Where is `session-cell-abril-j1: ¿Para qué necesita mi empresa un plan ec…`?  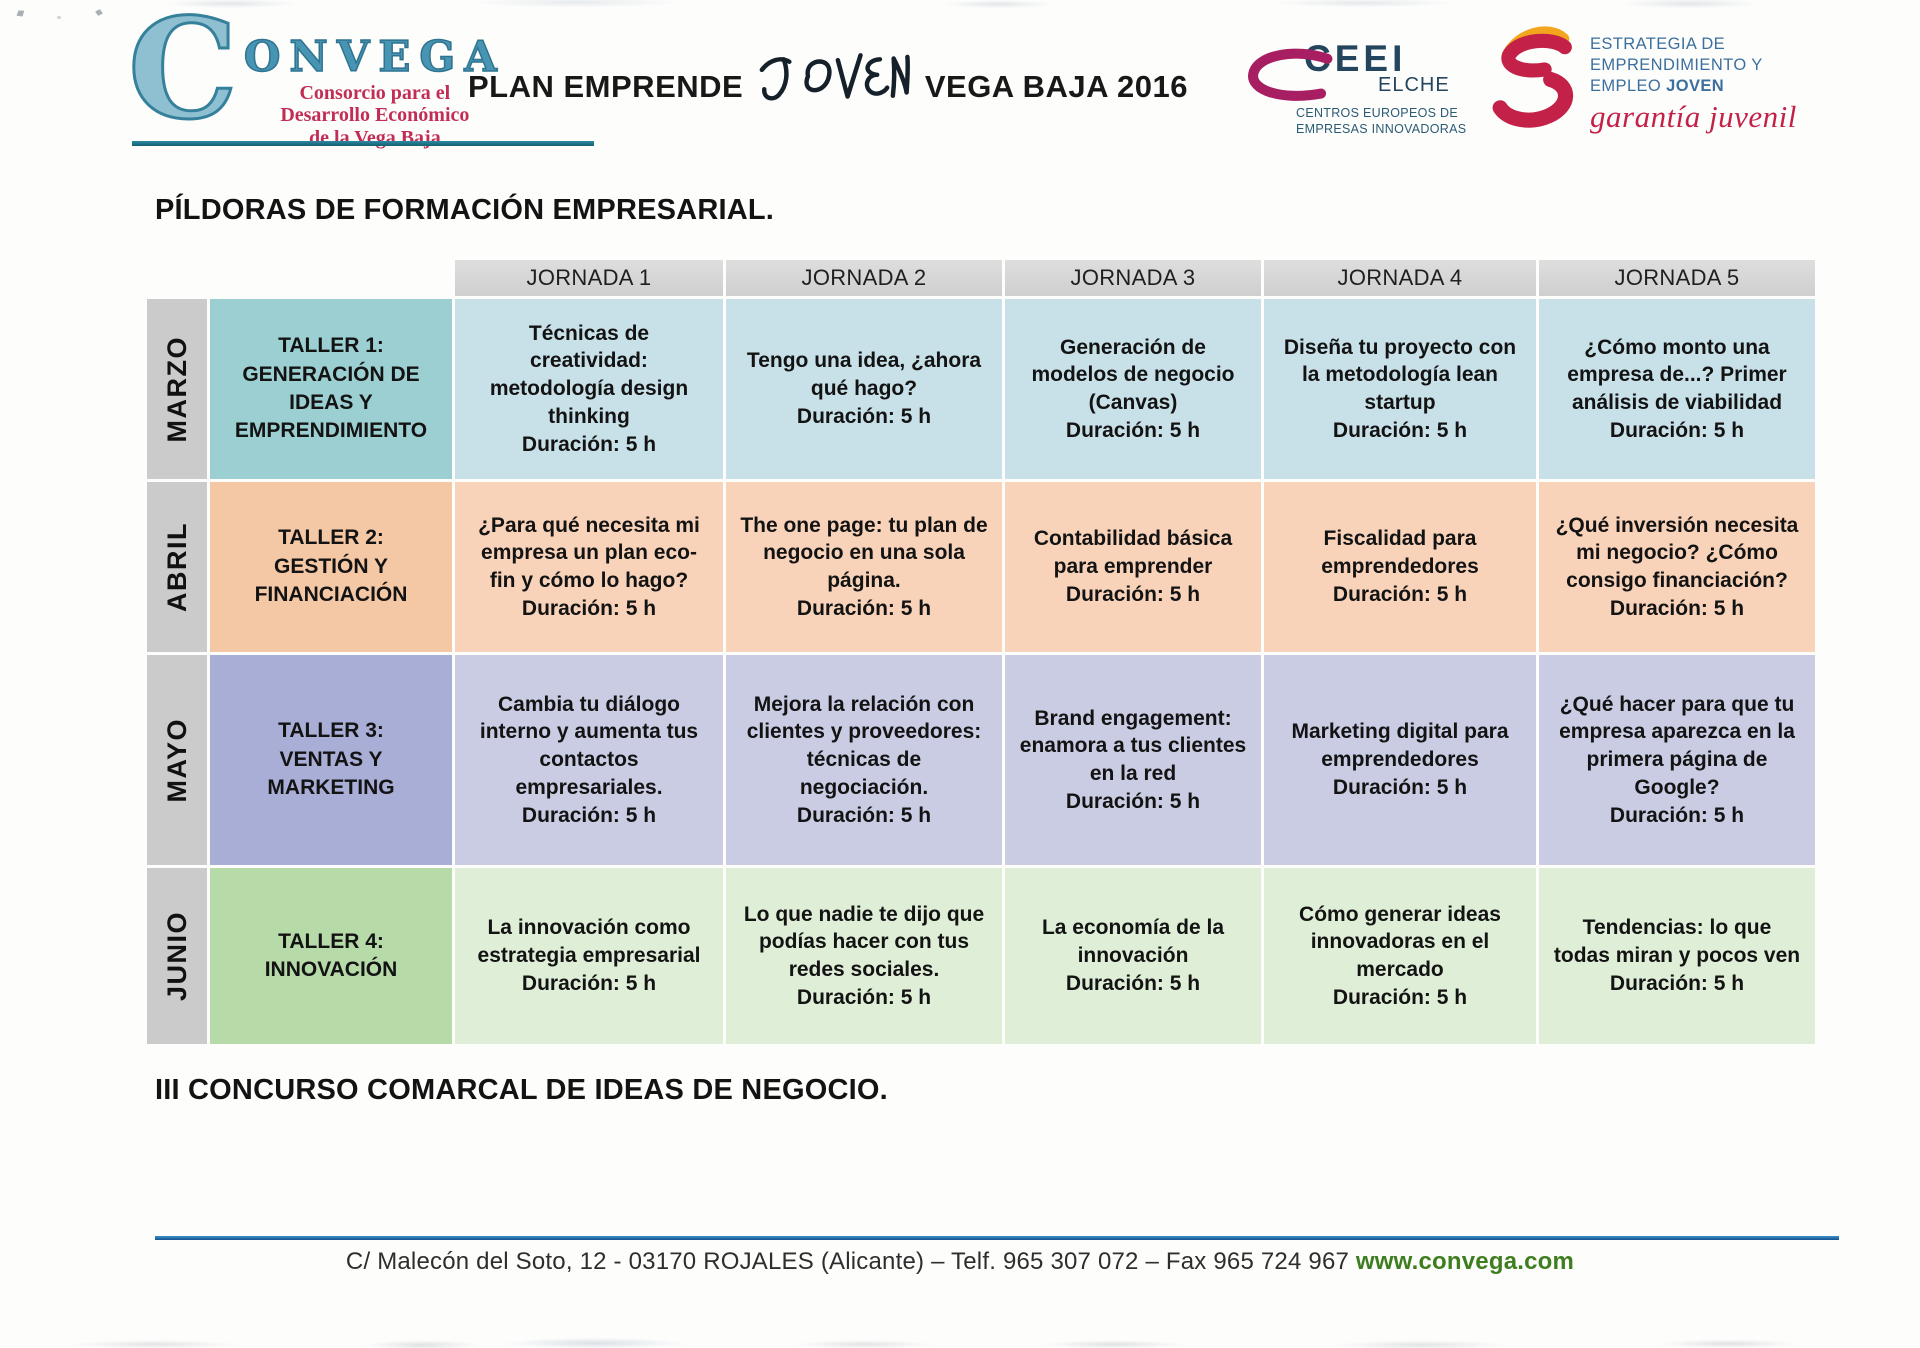
session-cell-abril-j1: ¿Para qué necesita mi empresa un plan ec… is located at coordinates (589, 567).